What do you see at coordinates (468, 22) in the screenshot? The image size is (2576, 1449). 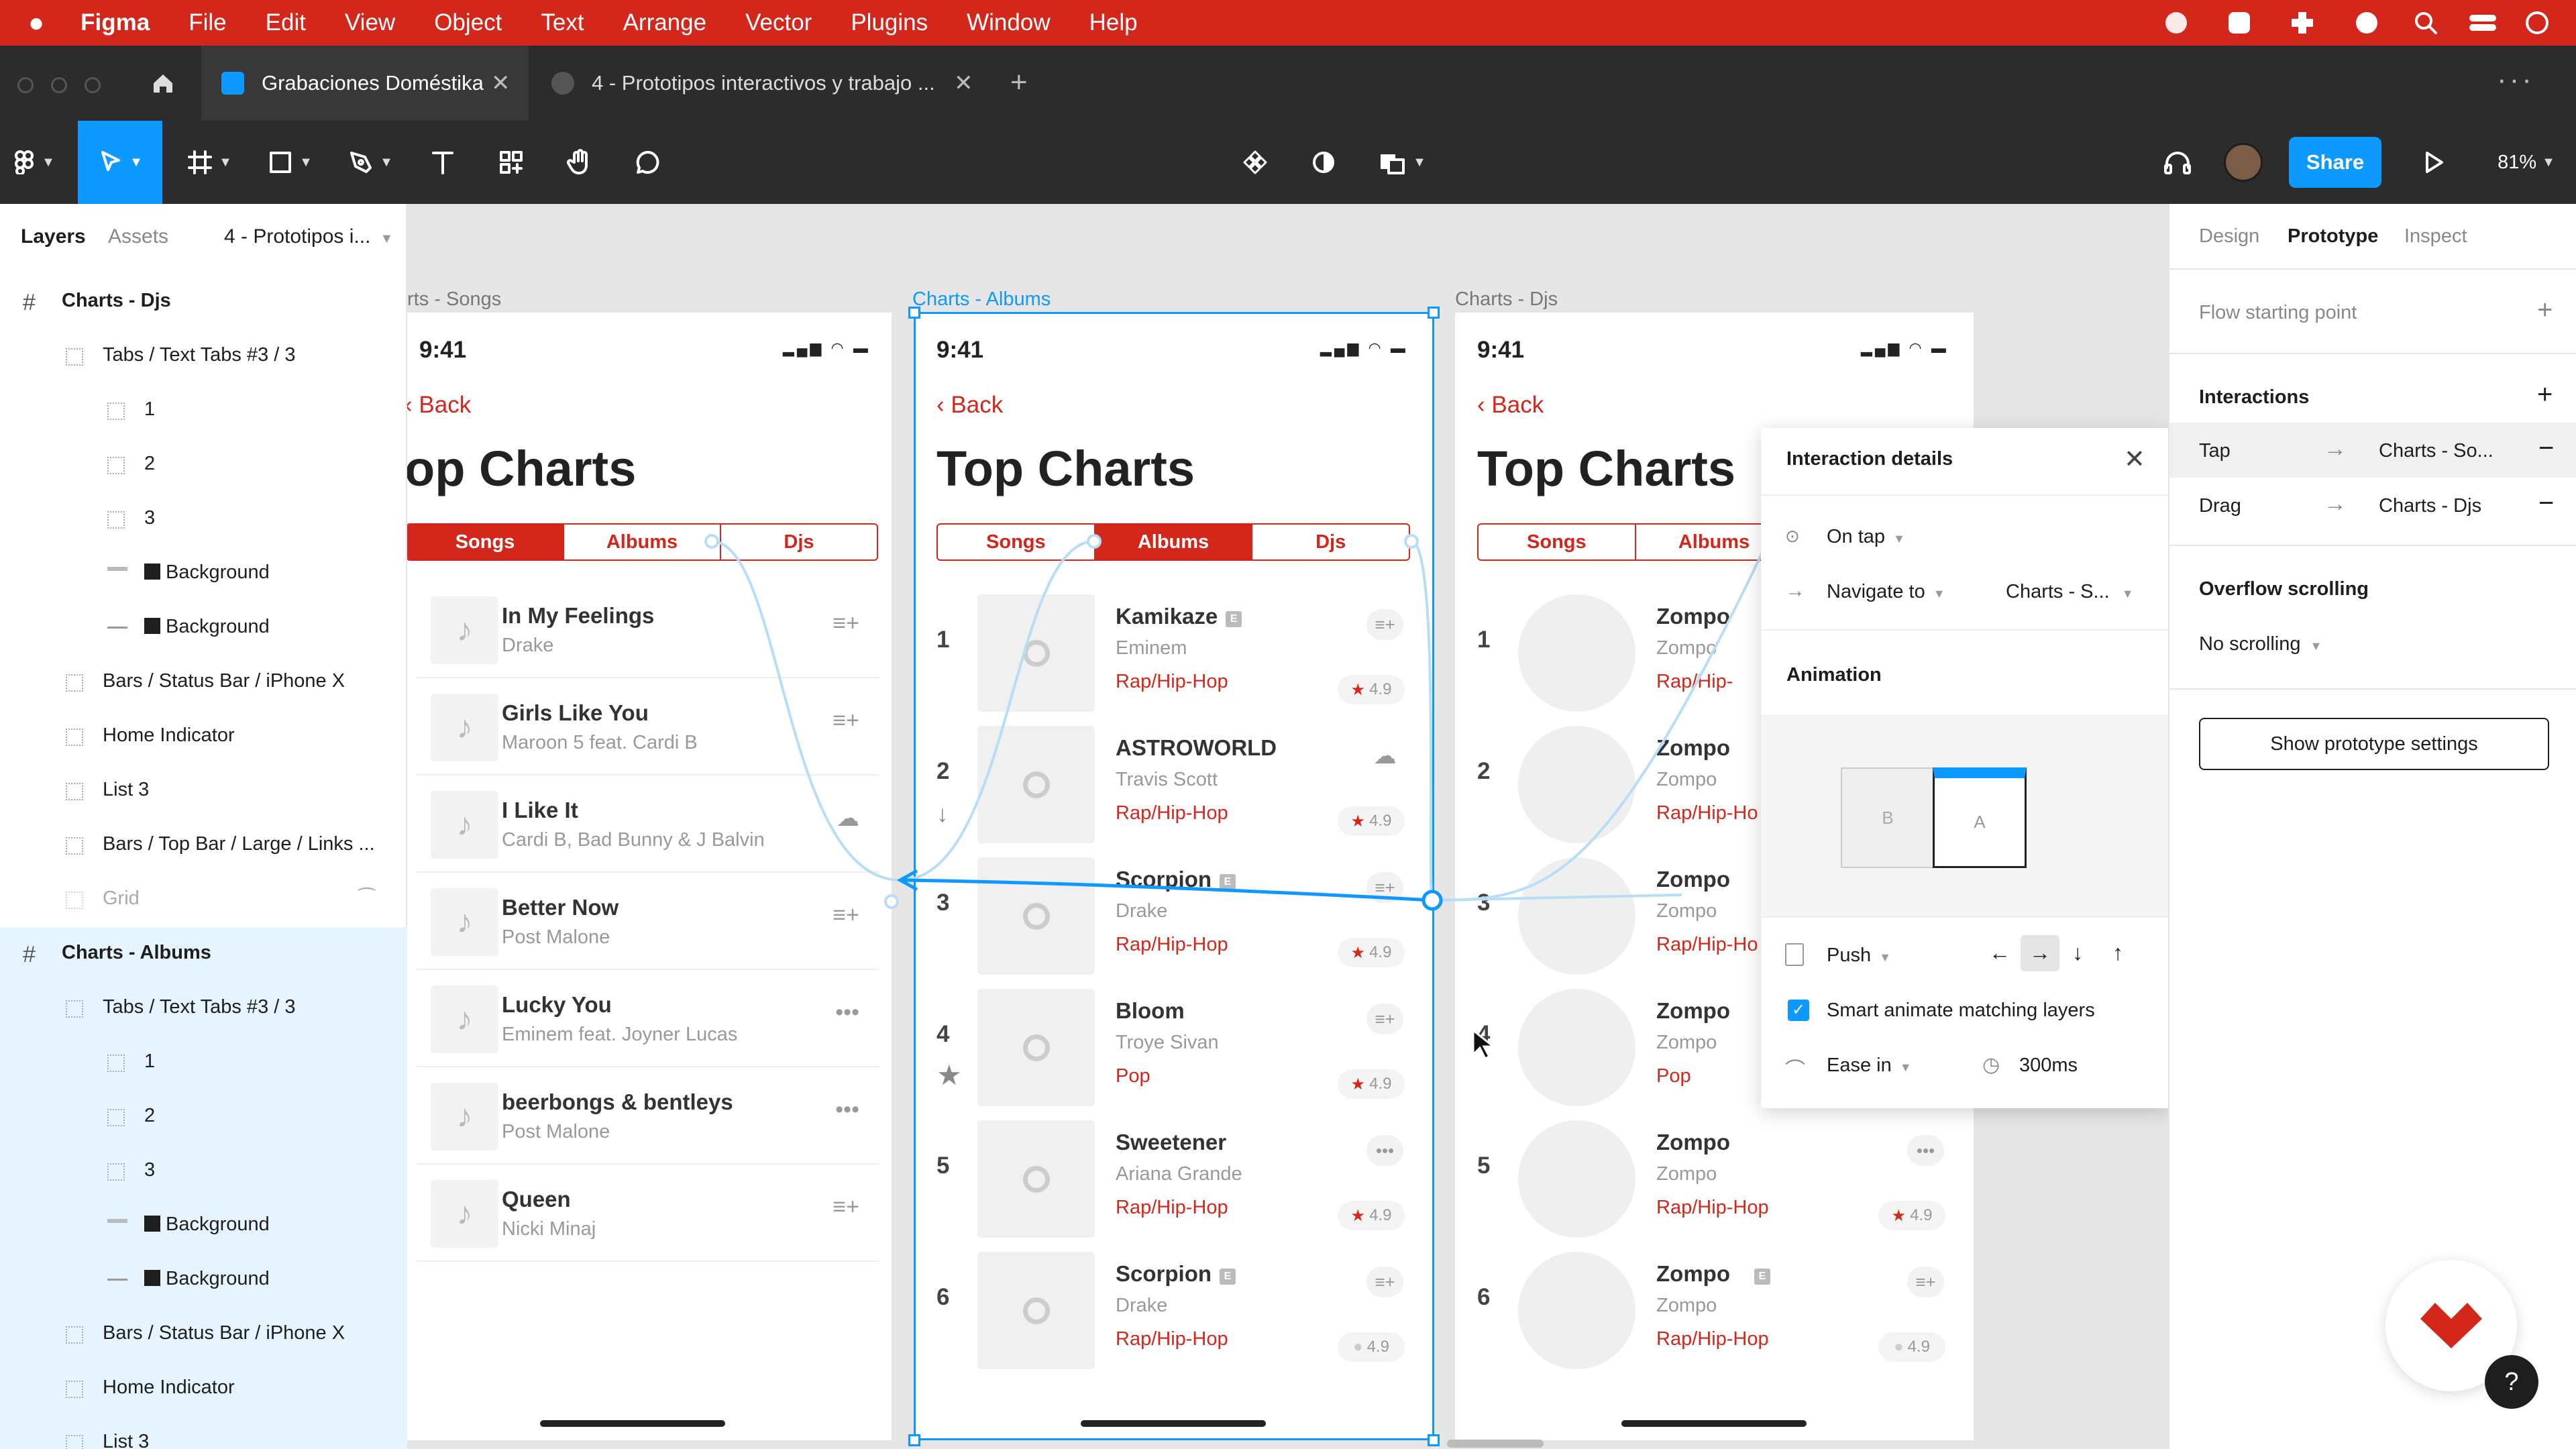 I see `menu-object: Object` at bounding box center [468, 22].